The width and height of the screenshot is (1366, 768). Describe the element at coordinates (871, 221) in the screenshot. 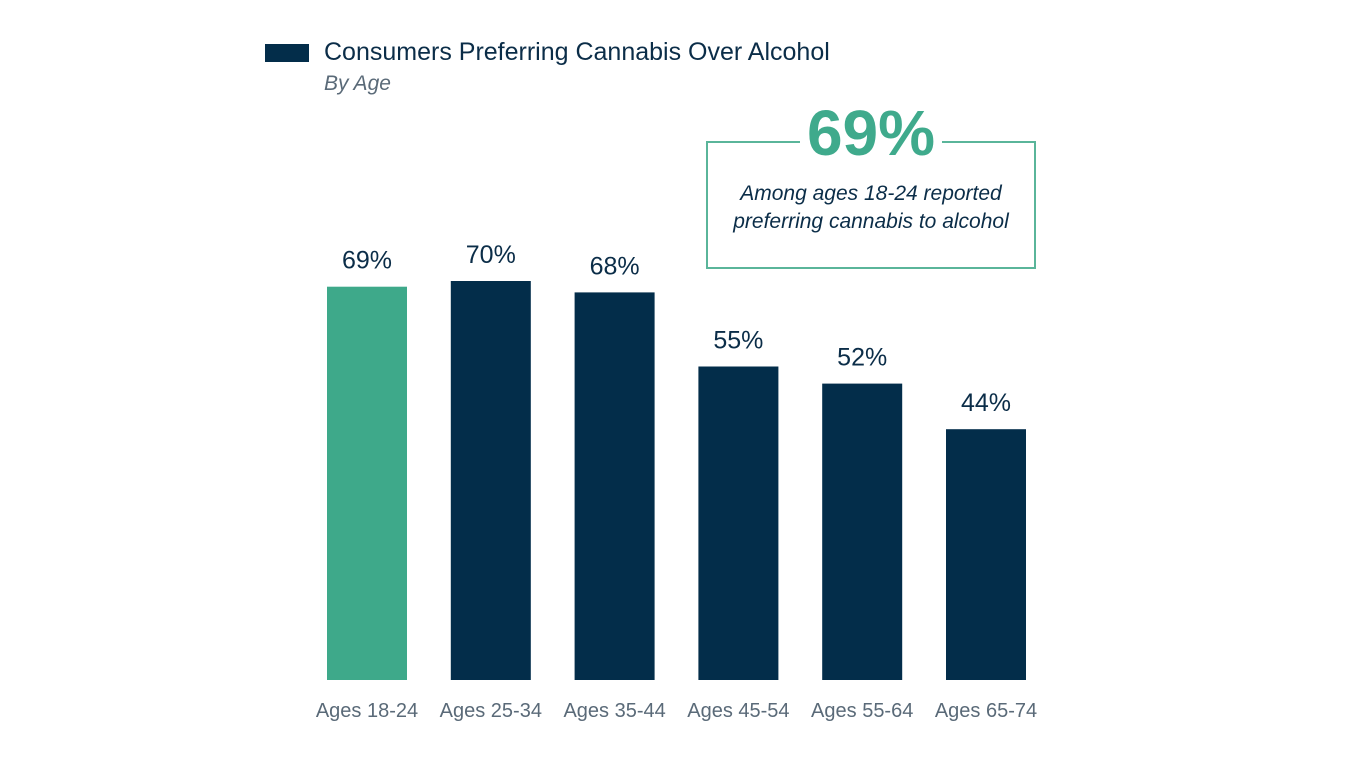

I see `callout-text-line-2: preferring cannabis to alcohol` at that location.